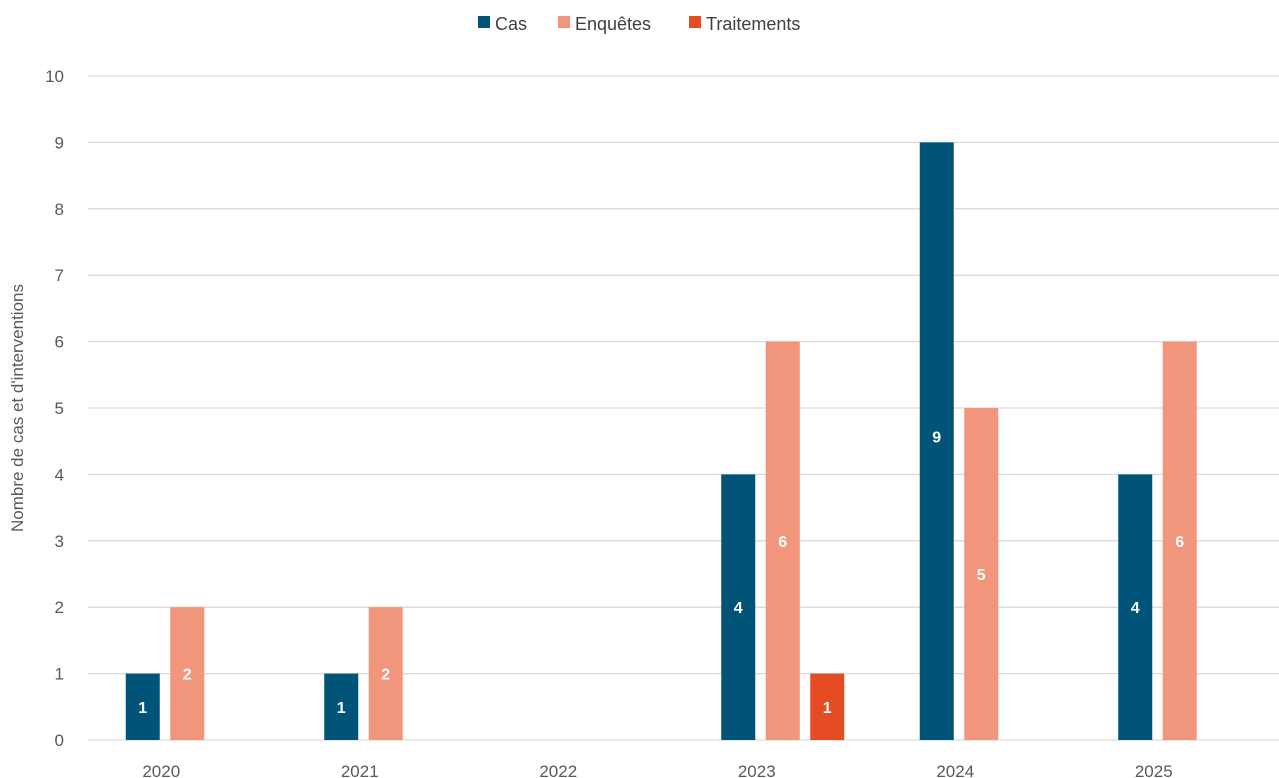 The height and width of the screenshot is (778, 1279). I want to click on data-label: 9, so click(936, 437).